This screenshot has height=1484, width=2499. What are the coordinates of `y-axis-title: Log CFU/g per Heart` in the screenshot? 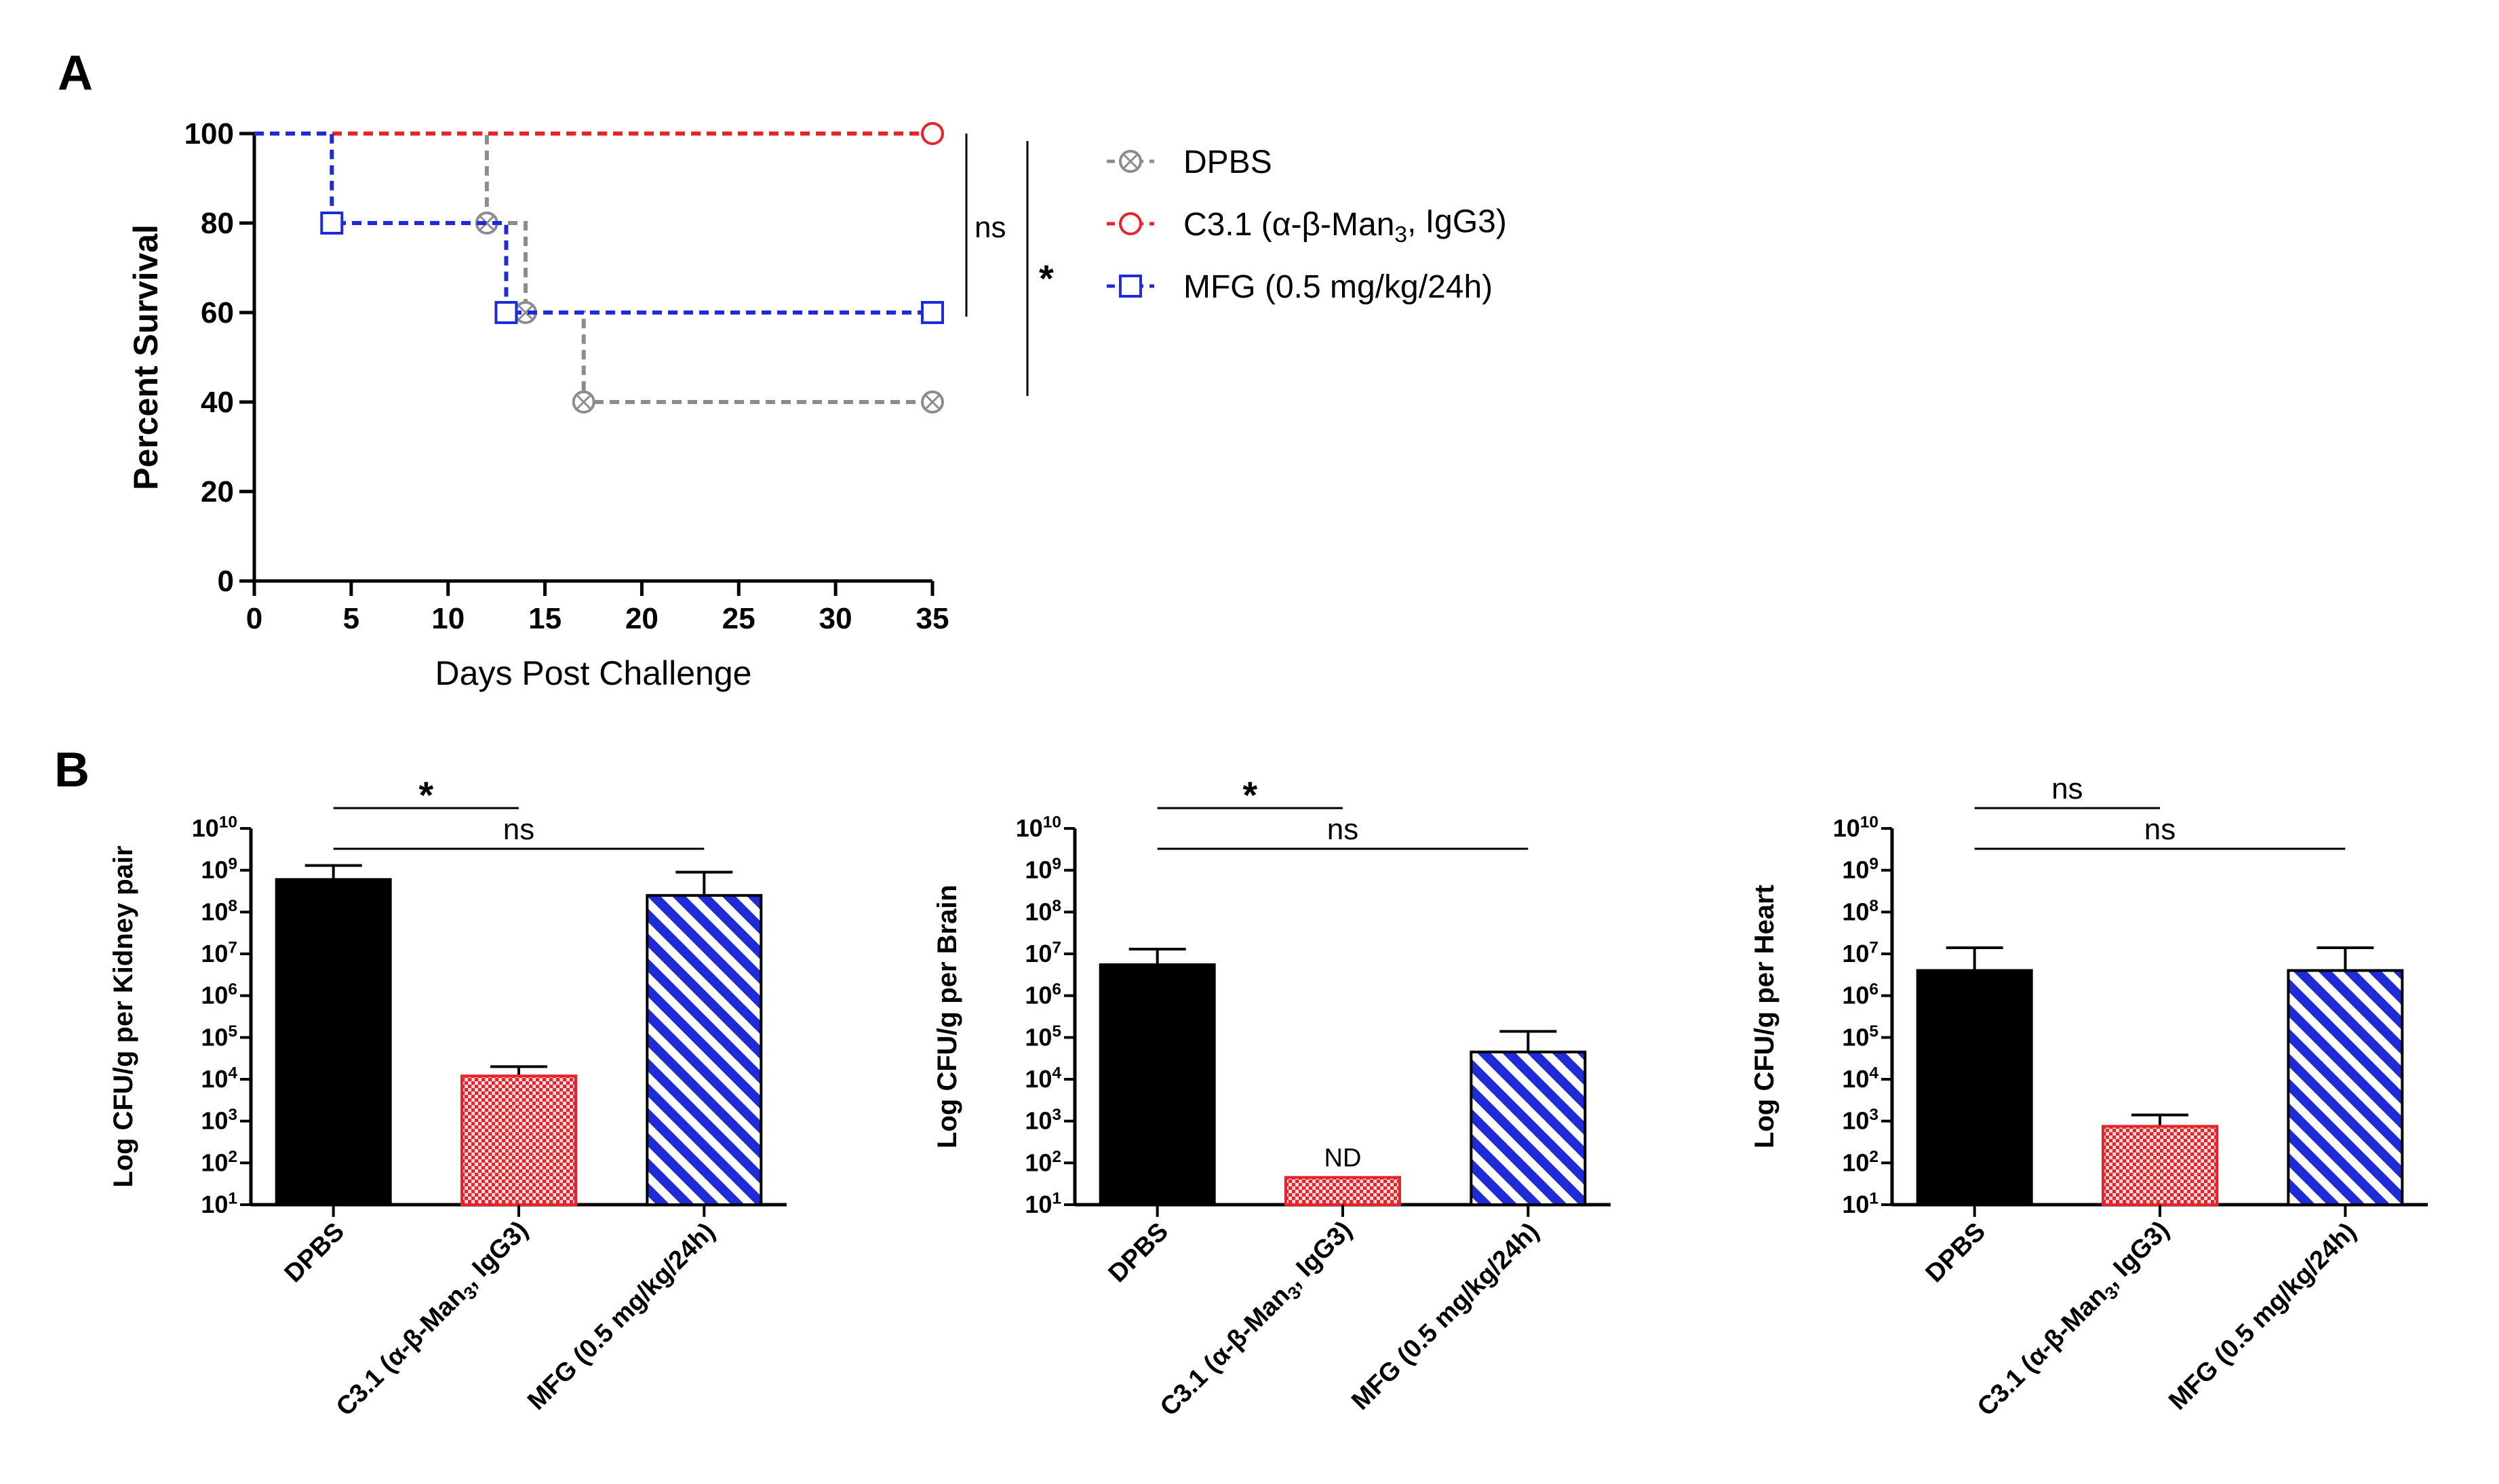 It's located at (1764, 1016).